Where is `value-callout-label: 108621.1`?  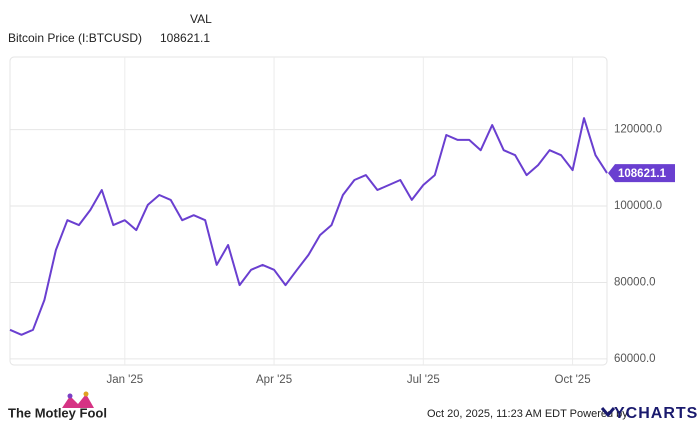 value-callout-label: 108621.1 is located at coordinates (642, 174).